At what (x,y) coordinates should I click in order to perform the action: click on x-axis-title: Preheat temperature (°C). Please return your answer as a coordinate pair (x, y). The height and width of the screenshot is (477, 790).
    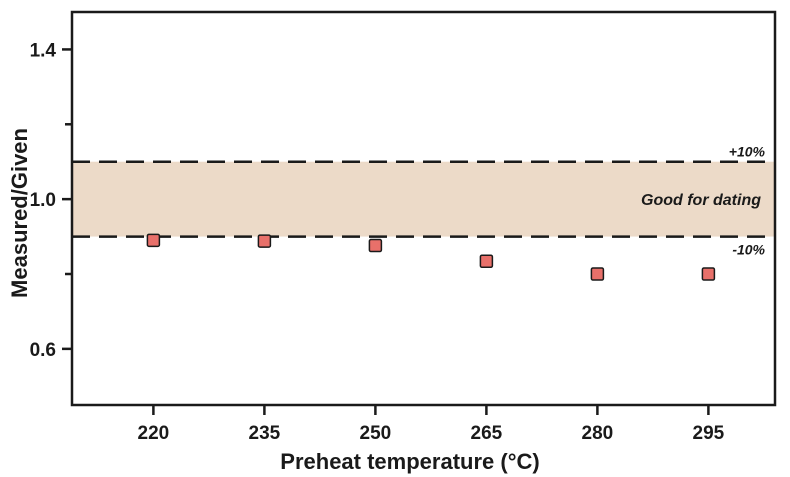
    Looking at the image, I should click on (409, 461).